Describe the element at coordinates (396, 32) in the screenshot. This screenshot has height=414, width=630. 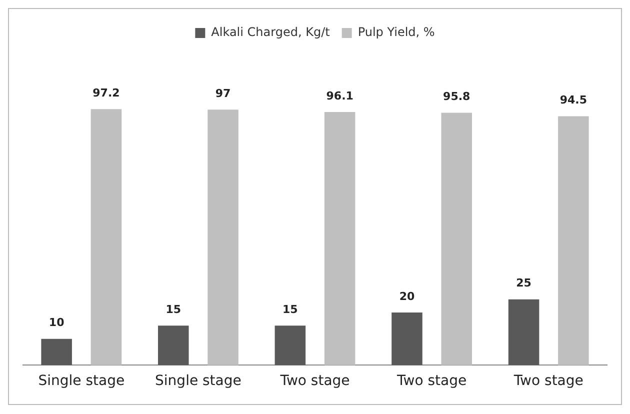
I see `legend-label: Pulp Yield, %` at that location.